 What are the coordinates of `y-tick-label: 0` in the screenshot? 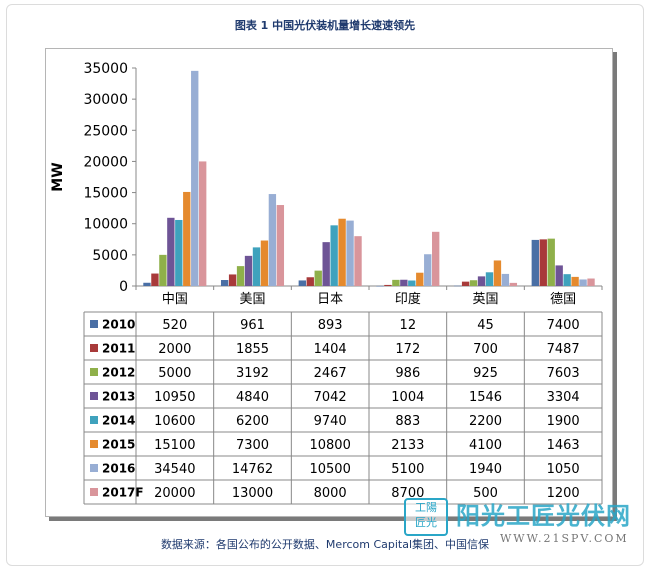 It's located at (123, 287).